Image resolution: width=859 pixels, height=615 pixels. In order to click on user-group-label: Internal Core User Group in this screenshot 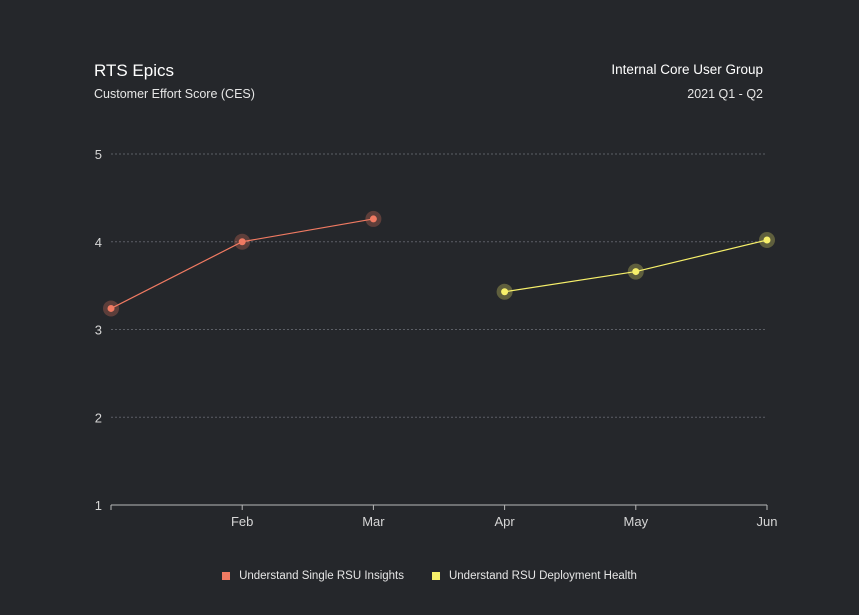, I will do `click(687, 69)`.